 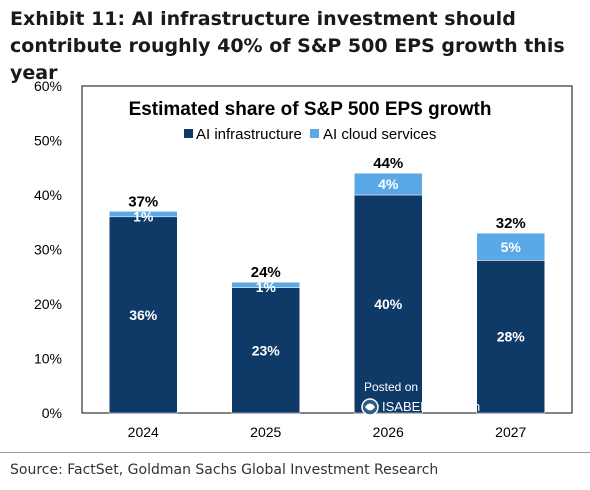 What do you see at coordinates (143, 201) in the screenshot?
I see `total-label-2024: 37%` at bounding box center [143, 201].